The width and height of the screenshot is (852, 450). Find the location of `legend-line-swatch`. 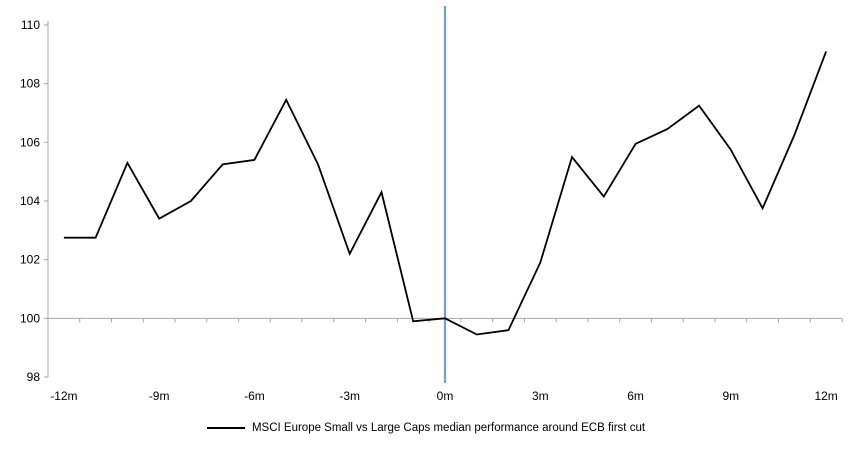

legend-line-swatch is located at coordinates (225, 428).